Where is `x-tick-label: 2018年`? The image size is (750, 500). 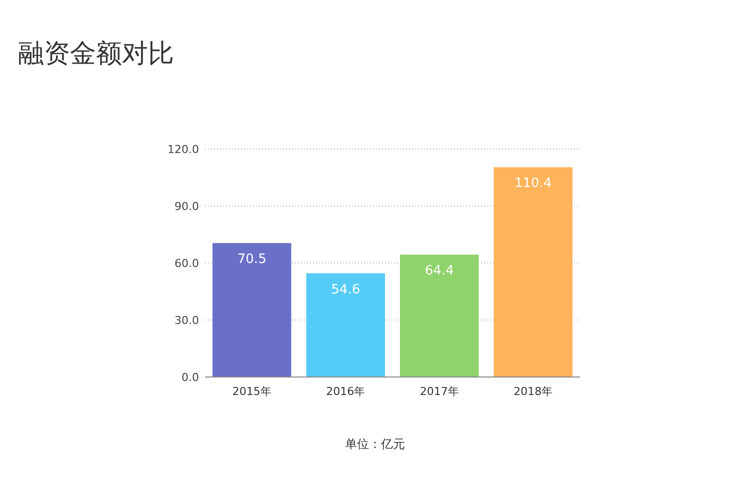
x-tick-label: 2018年 is located at coordinates (533, 391).